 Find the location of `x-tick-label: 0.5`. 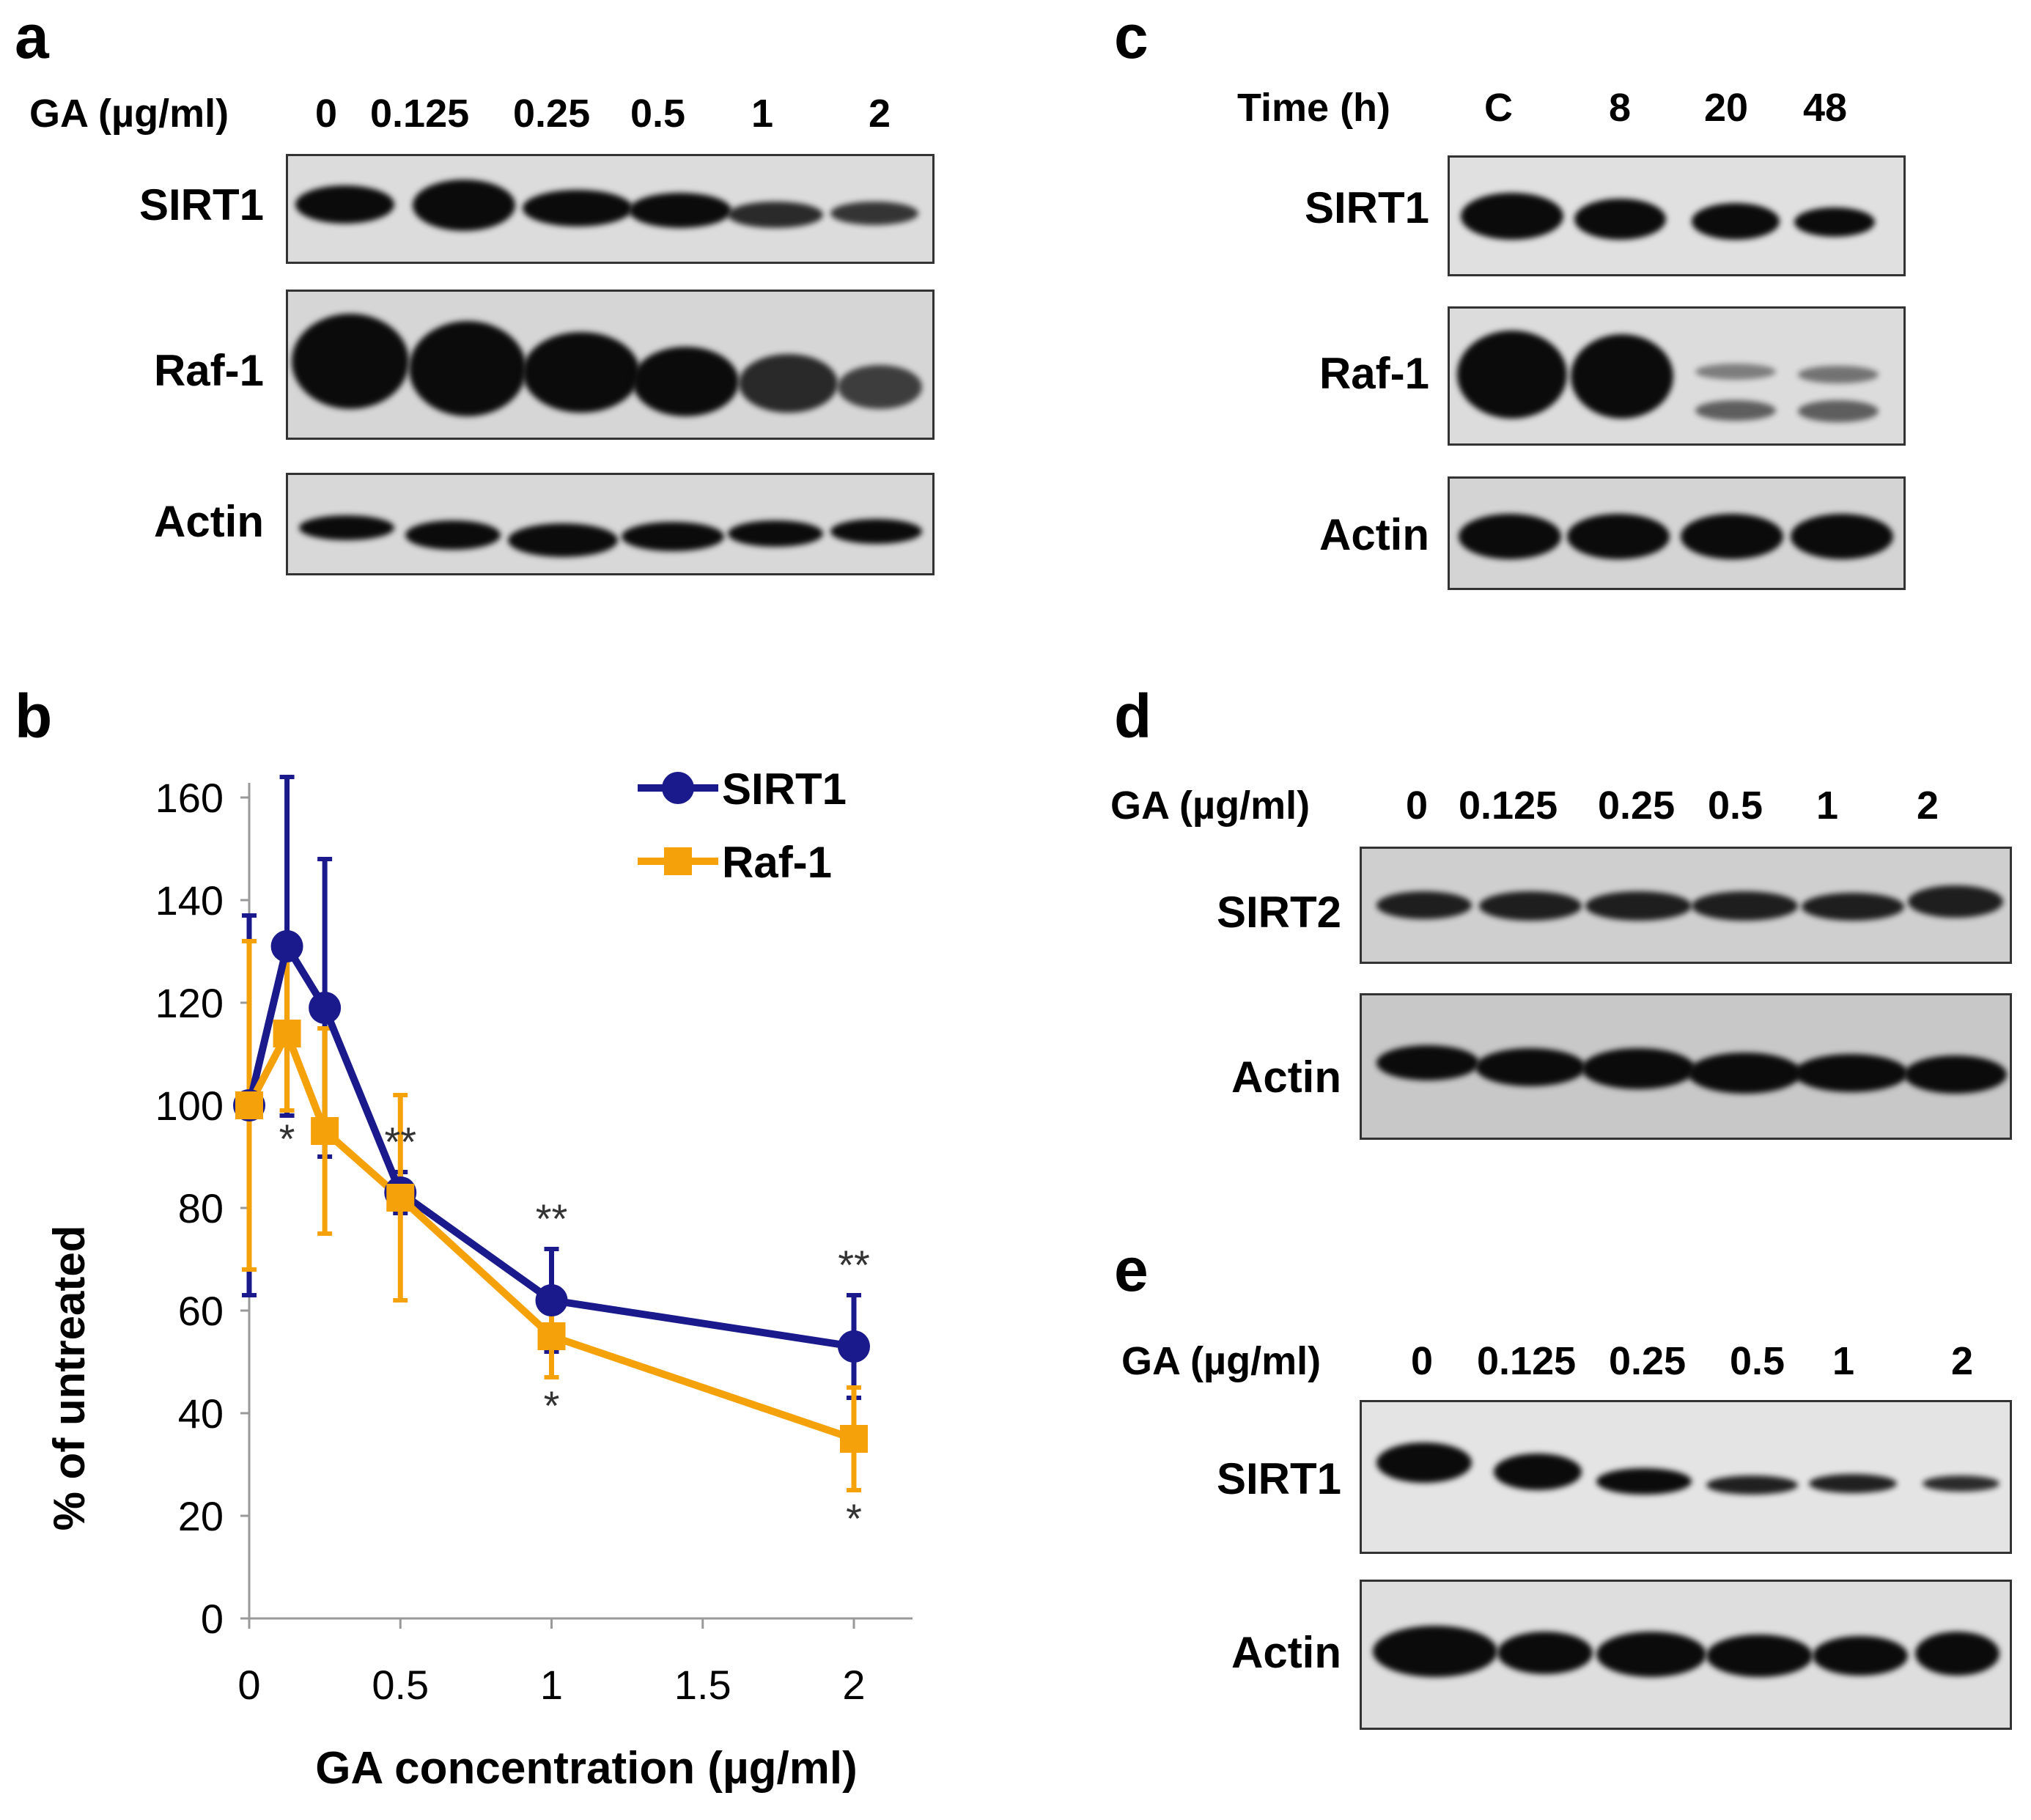

x-tick-label: 0.5 is located at coordinates (401, 1685).